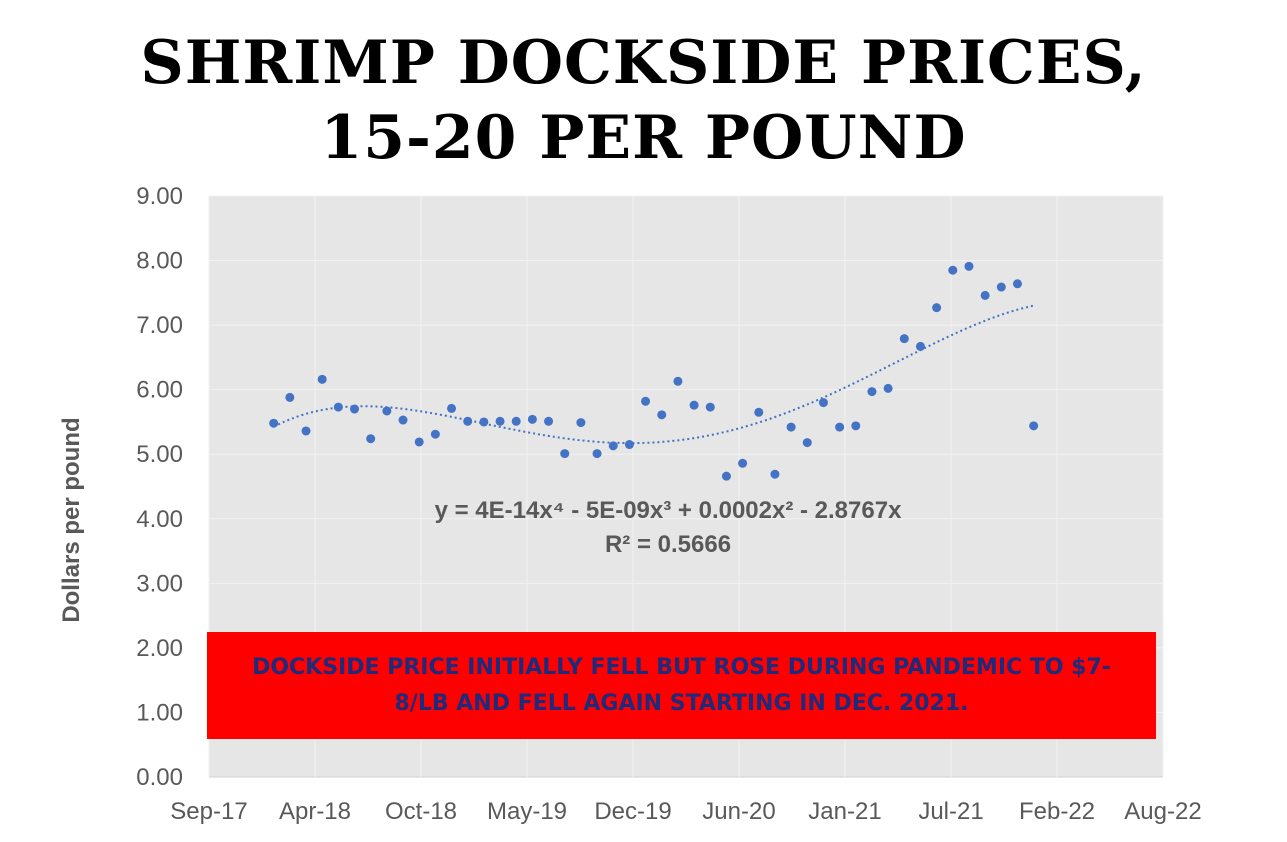 This screenshot has height=842, width=1287. What do you see at coordinates (159, 261) in the screenshot?
I see `y-tick-label: 8.00` at bounding box center [159, 261].